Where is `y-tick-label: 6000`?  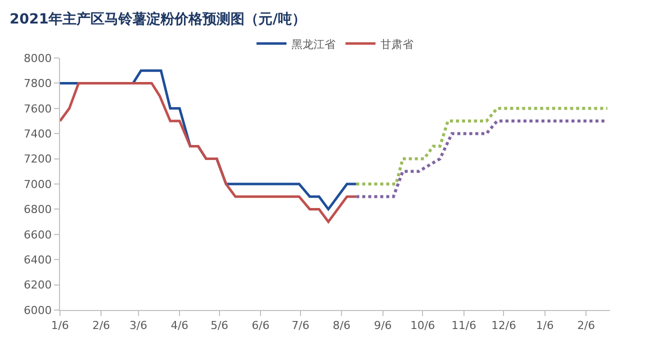
y-tick-label: 6000 is located at coordinates (38, 310).